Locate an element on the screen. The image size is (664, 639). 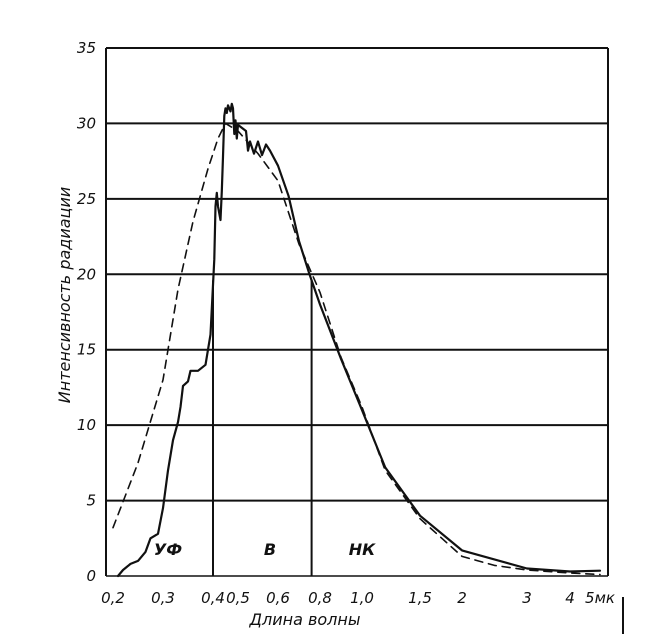
x-axis-title: Длина волны is located at coordinates (304, 619).